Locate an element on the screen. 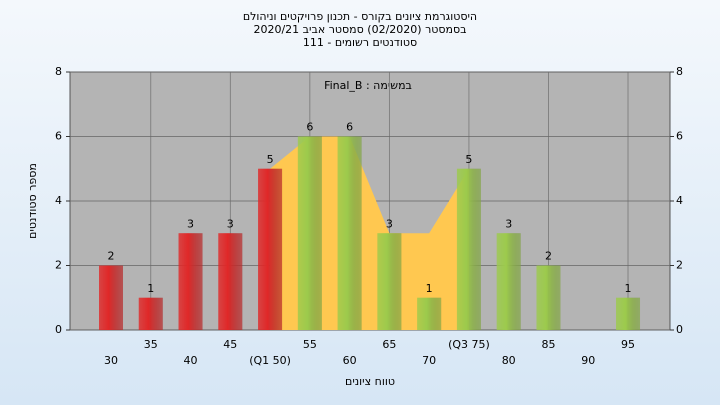 This screenshot has height=409, width=720. x-tick-label: 65 is located at coordinates (389, 344).